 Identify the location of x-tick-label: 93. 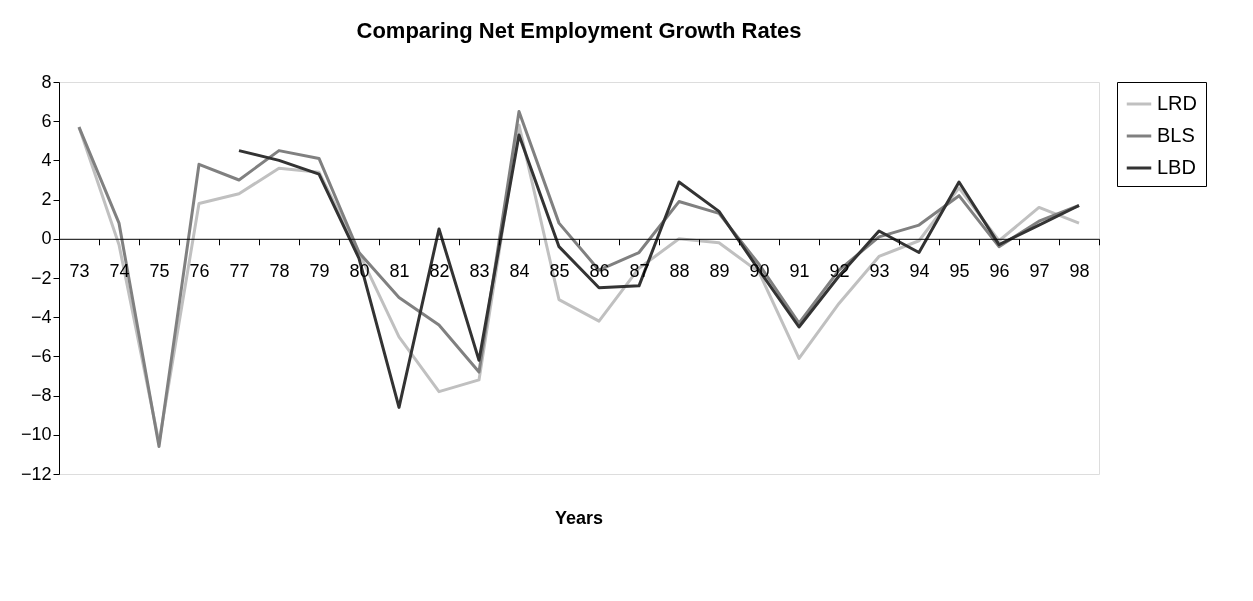
(879, 271).